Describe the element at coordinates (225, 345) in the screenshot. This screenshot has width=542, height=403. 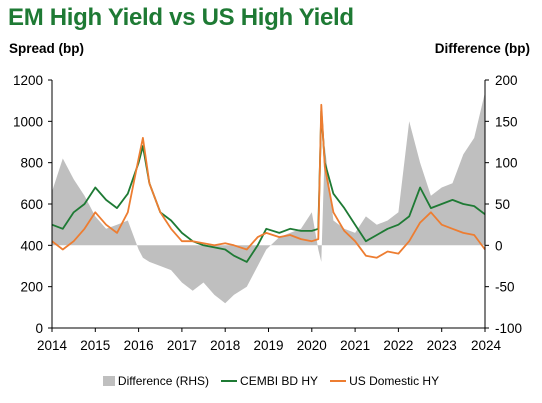
I see `x-tick-label: 2018` at that location.